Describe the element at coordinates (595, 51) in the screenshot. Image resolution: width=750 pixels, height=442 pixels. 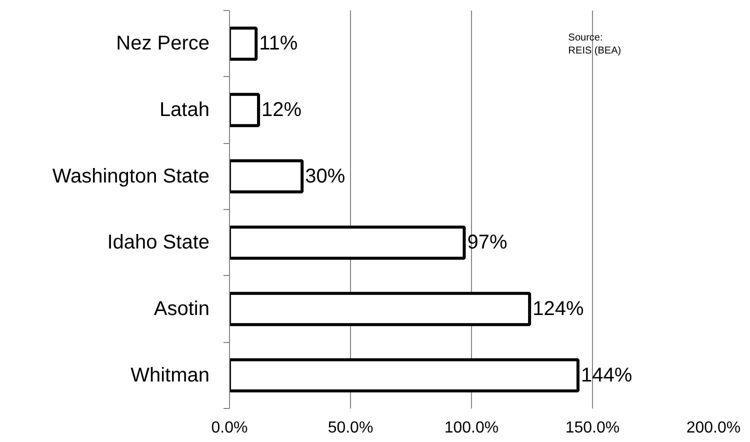
I see `annotation: REIS (BEA)` at that location.